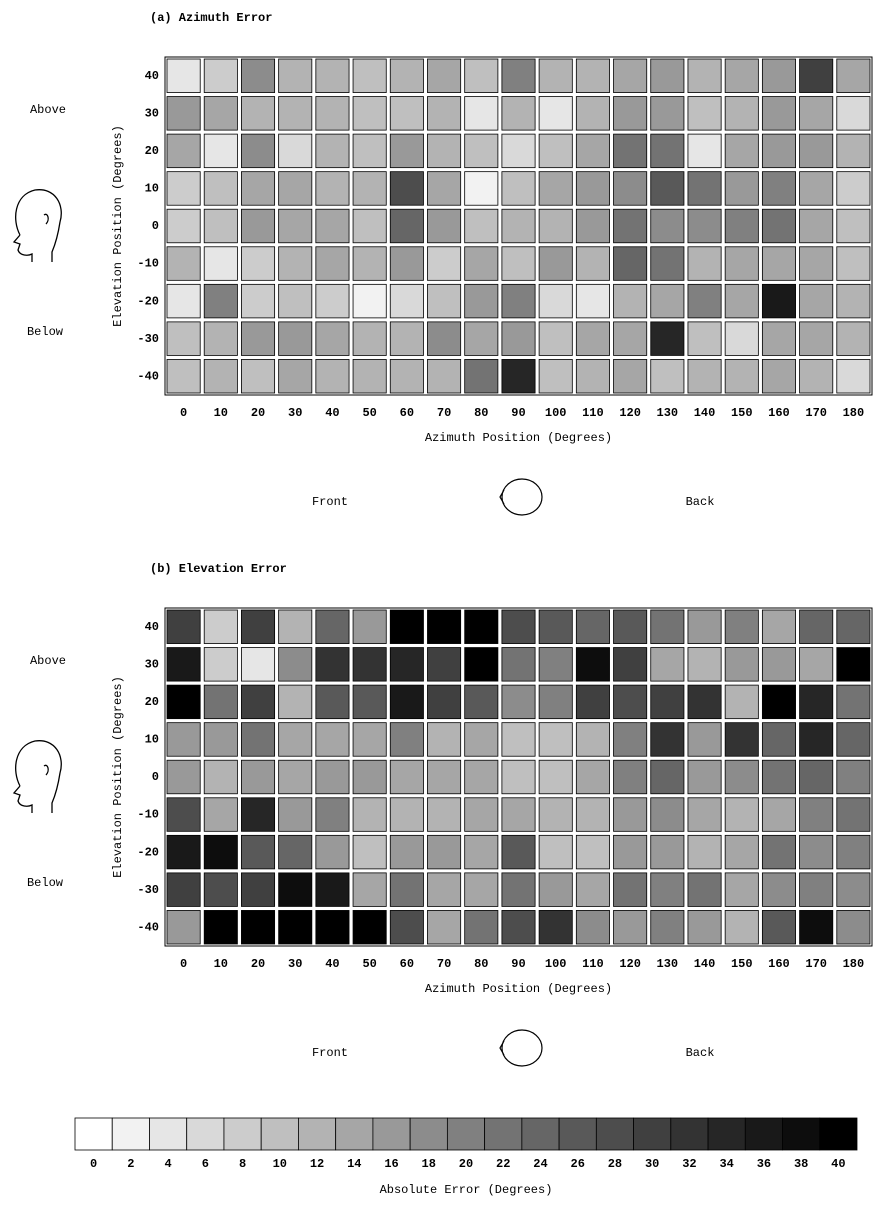 This screenshot has height=1208, width=875. Describe the element at coordinates (130, 1164) in the screenshot. I see `legend-label: 2` at that location.